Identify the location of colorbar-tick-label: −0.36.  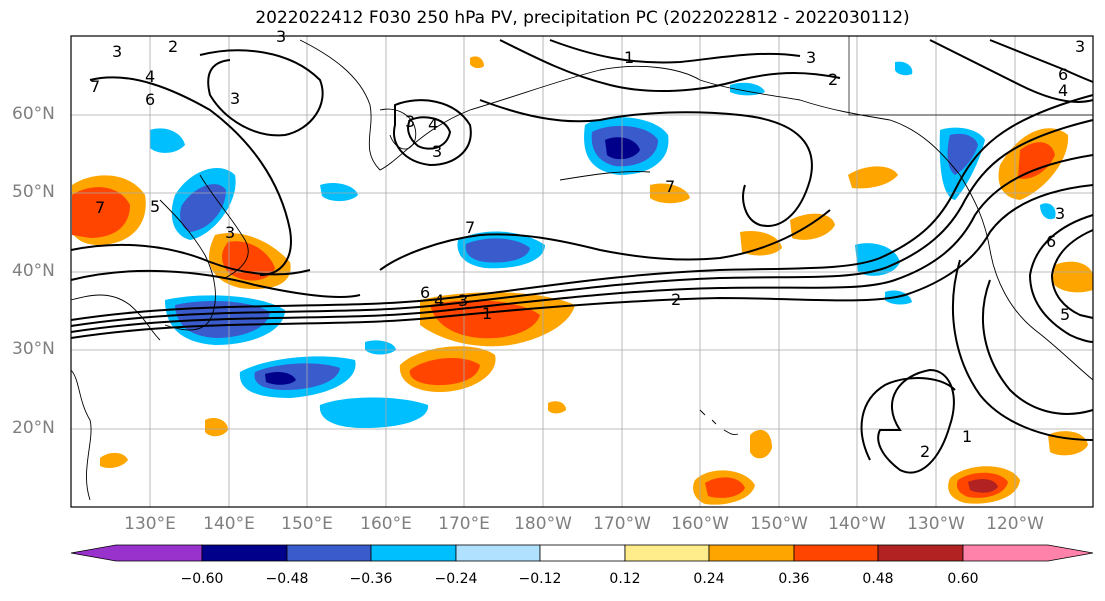
(371, 579).